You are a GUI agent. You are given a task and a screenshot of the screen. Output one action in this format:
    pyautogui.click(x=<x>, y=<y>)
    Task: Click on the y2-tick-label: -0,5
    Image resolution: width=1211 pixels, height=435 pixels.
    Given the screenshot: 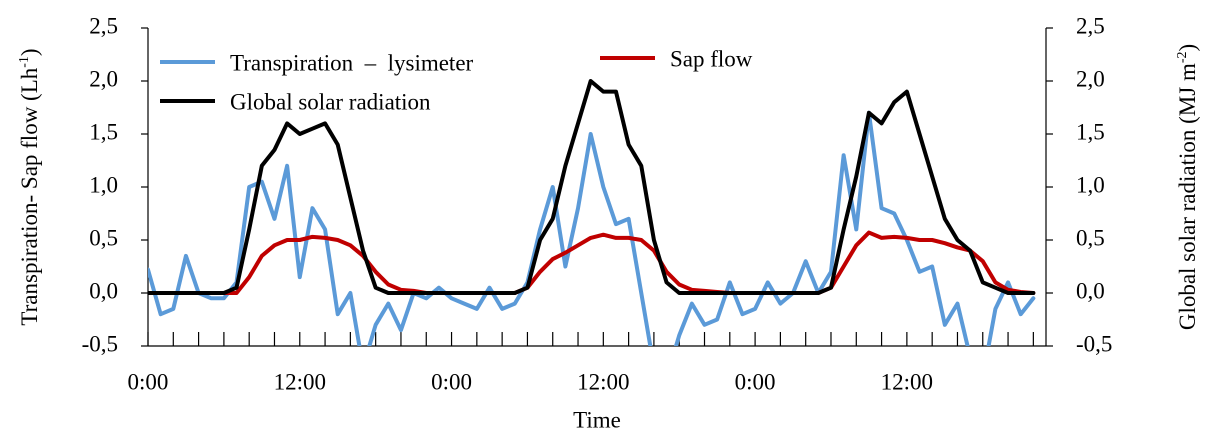 What is the action you would take?
    pyautogui.click(x=1094, y=343)
    